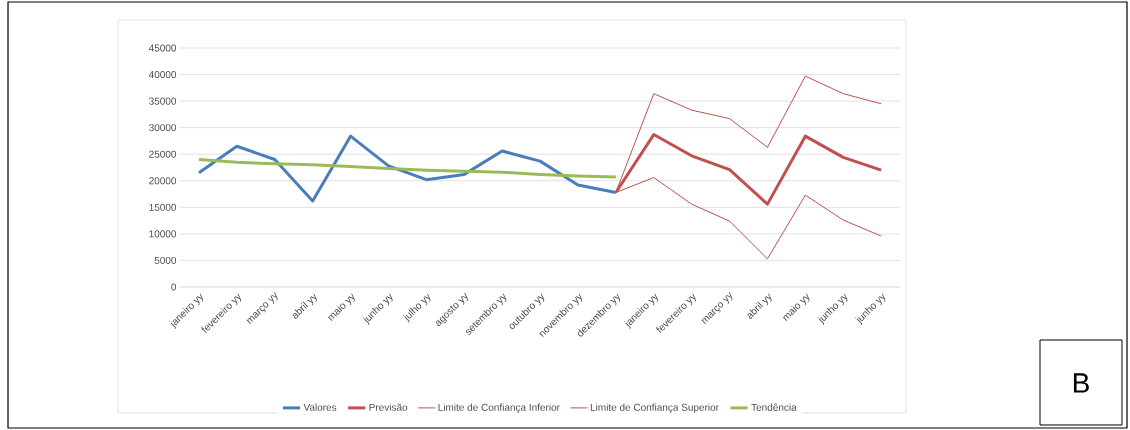 Image resolution: width=1130 pixels, height=430 pixels. I want to click on legend-label: Previsão, so click(388, 407).